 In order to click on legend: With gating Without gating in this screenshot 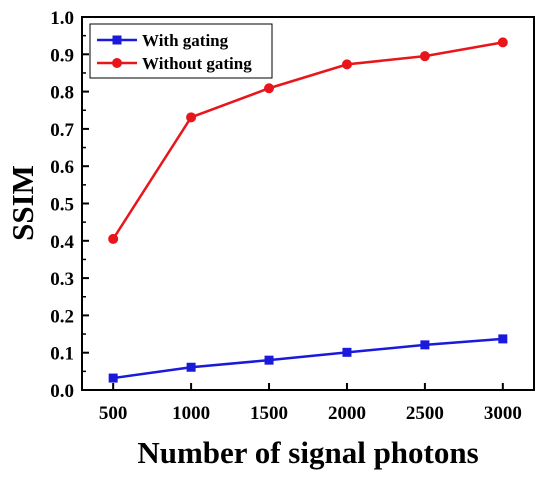, I will do `click(181, 51)`.